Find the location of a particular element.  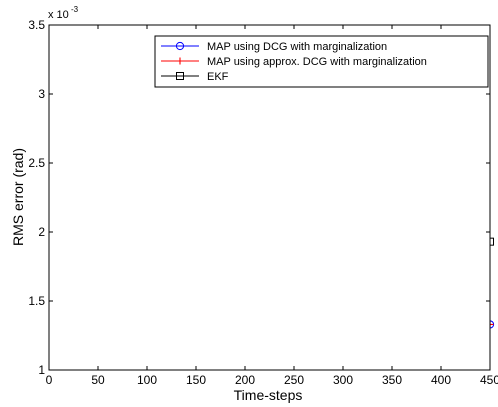

x-axis-label: Time-steps is located at coordinates (268, 395).